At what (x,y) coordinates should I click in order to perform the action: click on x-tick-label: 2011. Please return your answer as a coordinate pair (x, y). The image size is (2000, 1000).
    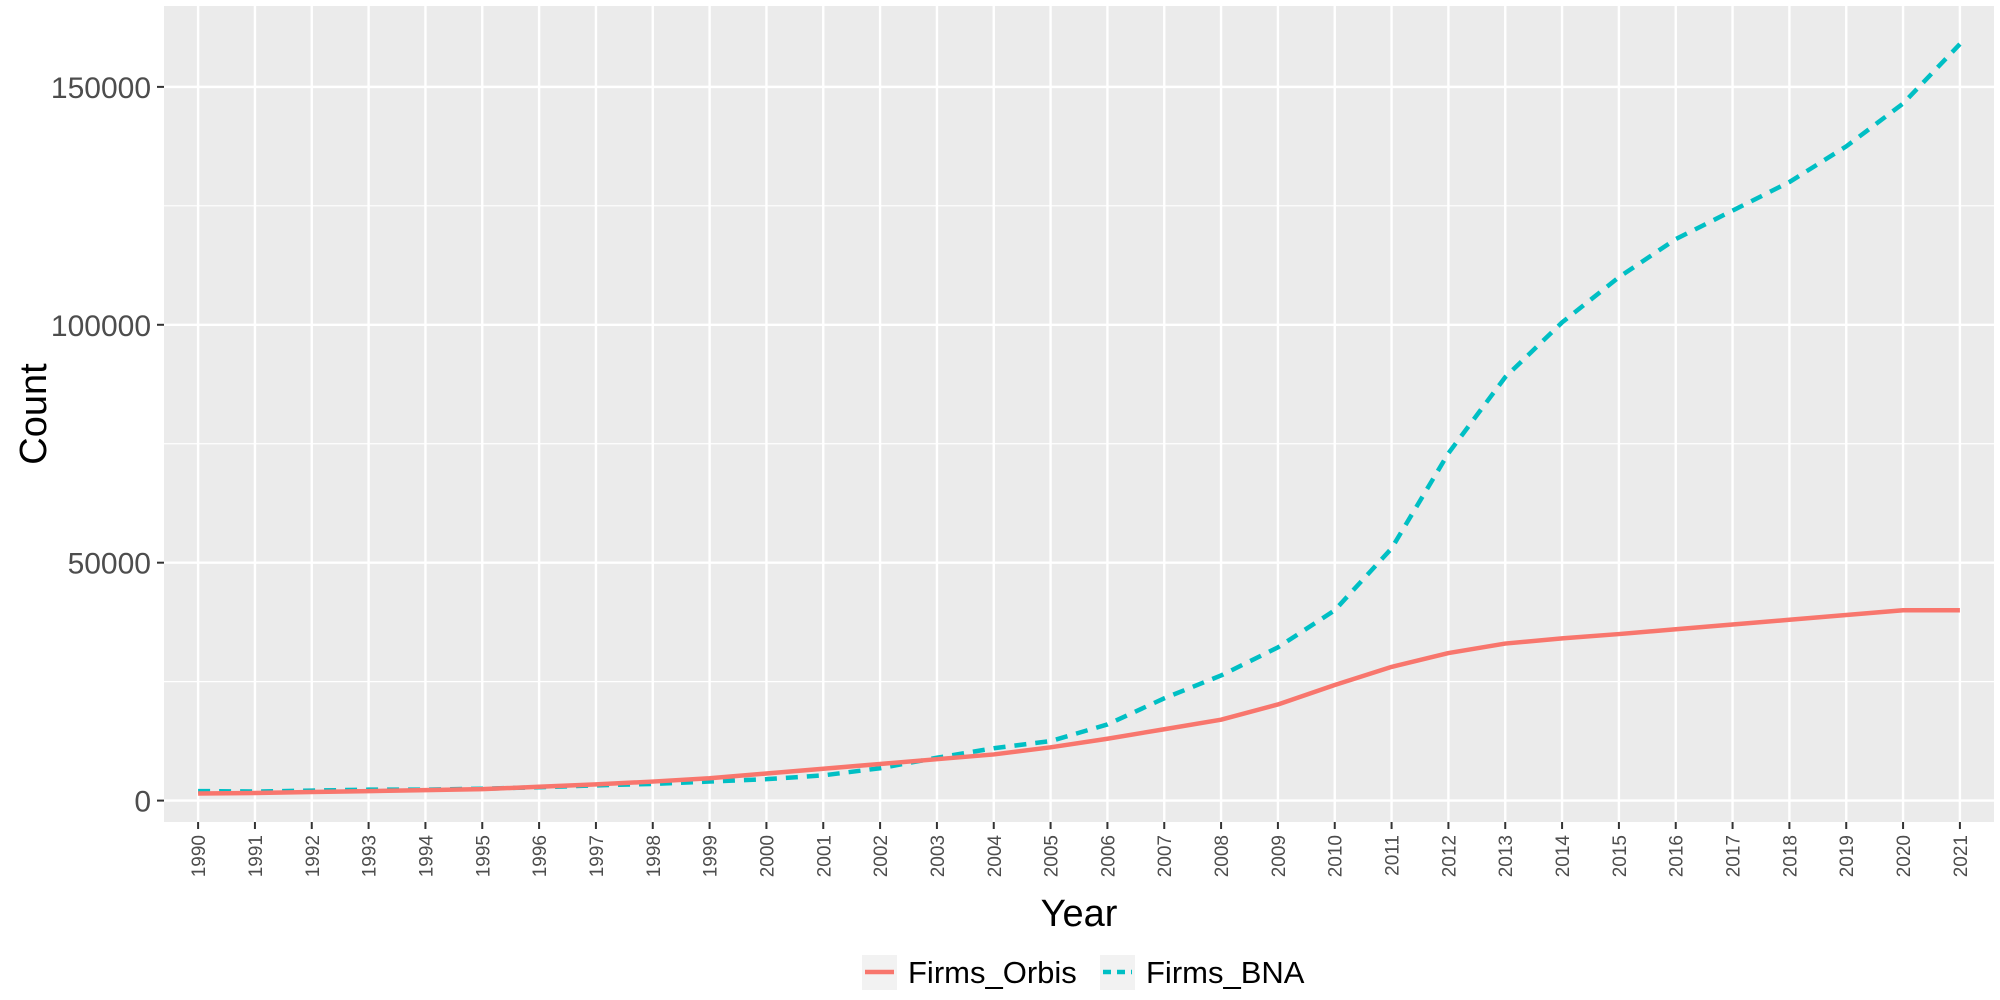
    Looking at the image, I should click on (1393, 855).